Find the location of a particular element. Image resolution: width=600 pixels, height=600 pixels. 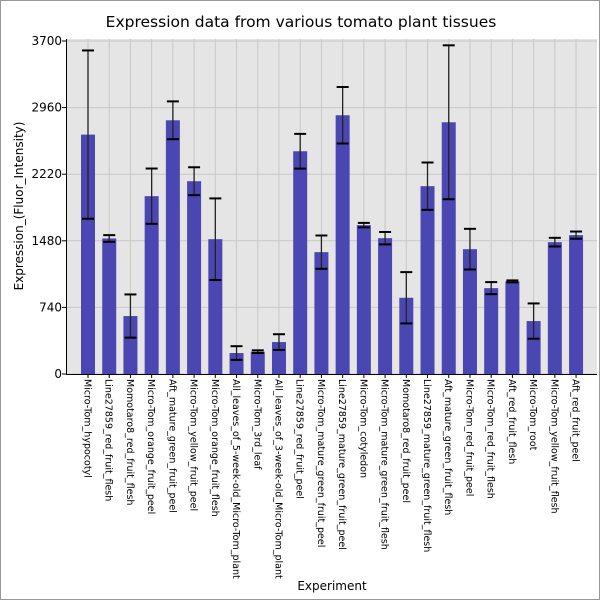

x-tick-label: Momotaro8_red_fruit_flesh is located at coordinates (129, 442).